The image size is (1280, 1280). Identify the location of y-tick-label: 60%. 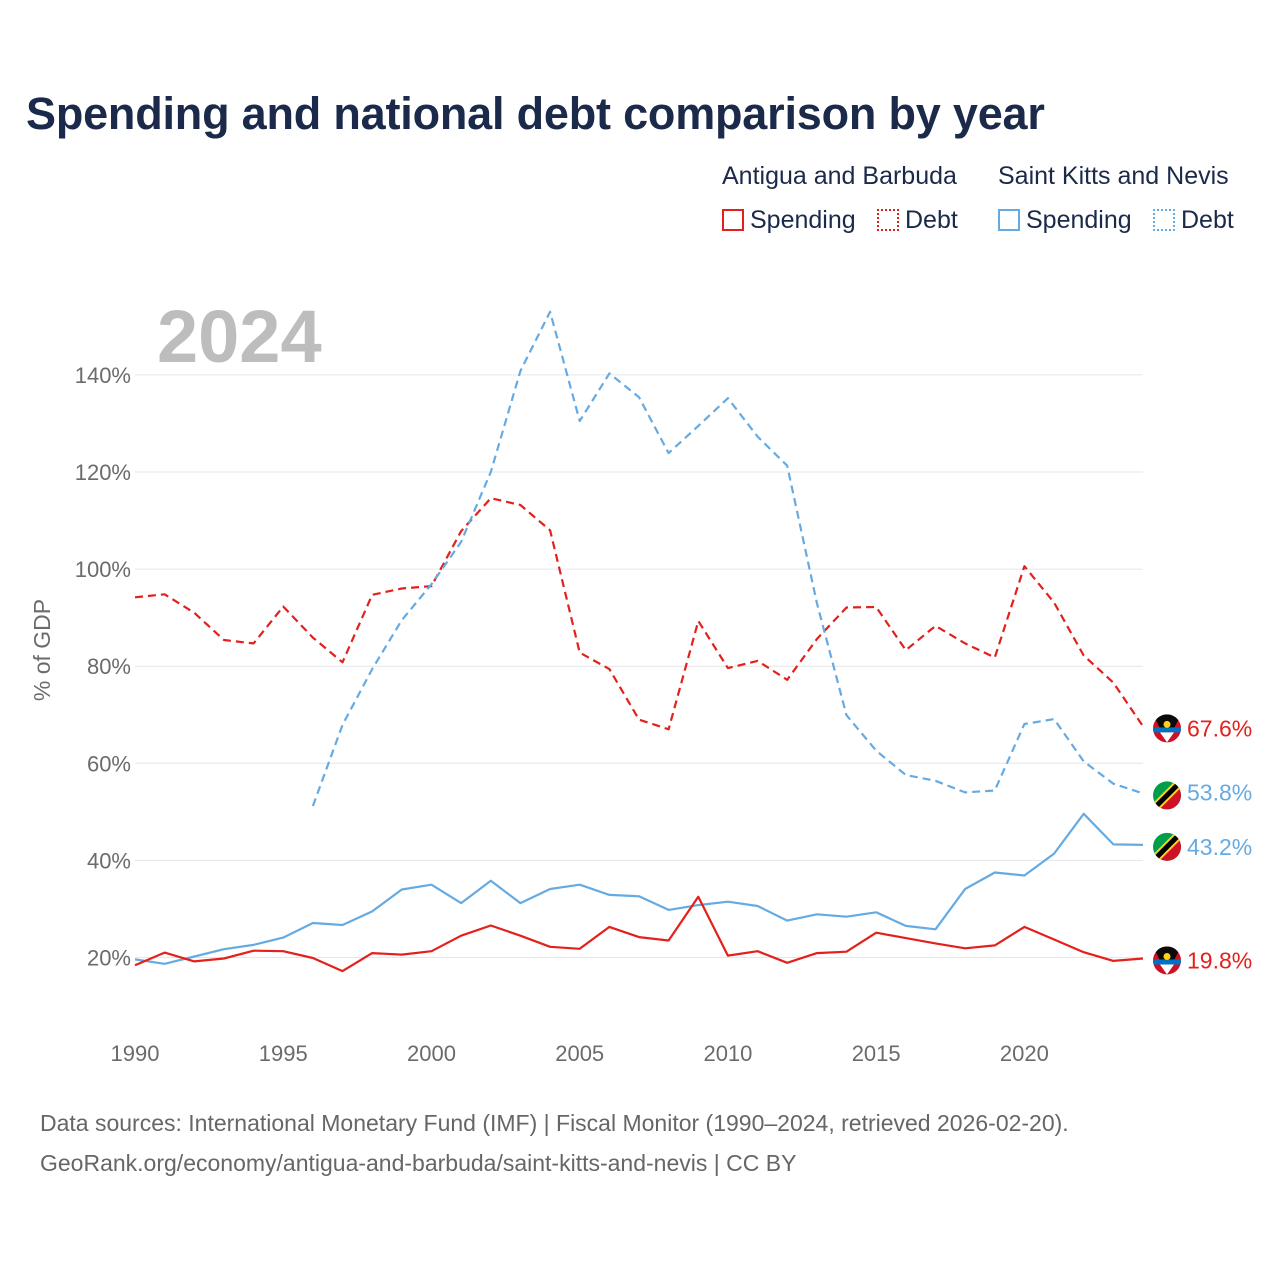
(109, 763).